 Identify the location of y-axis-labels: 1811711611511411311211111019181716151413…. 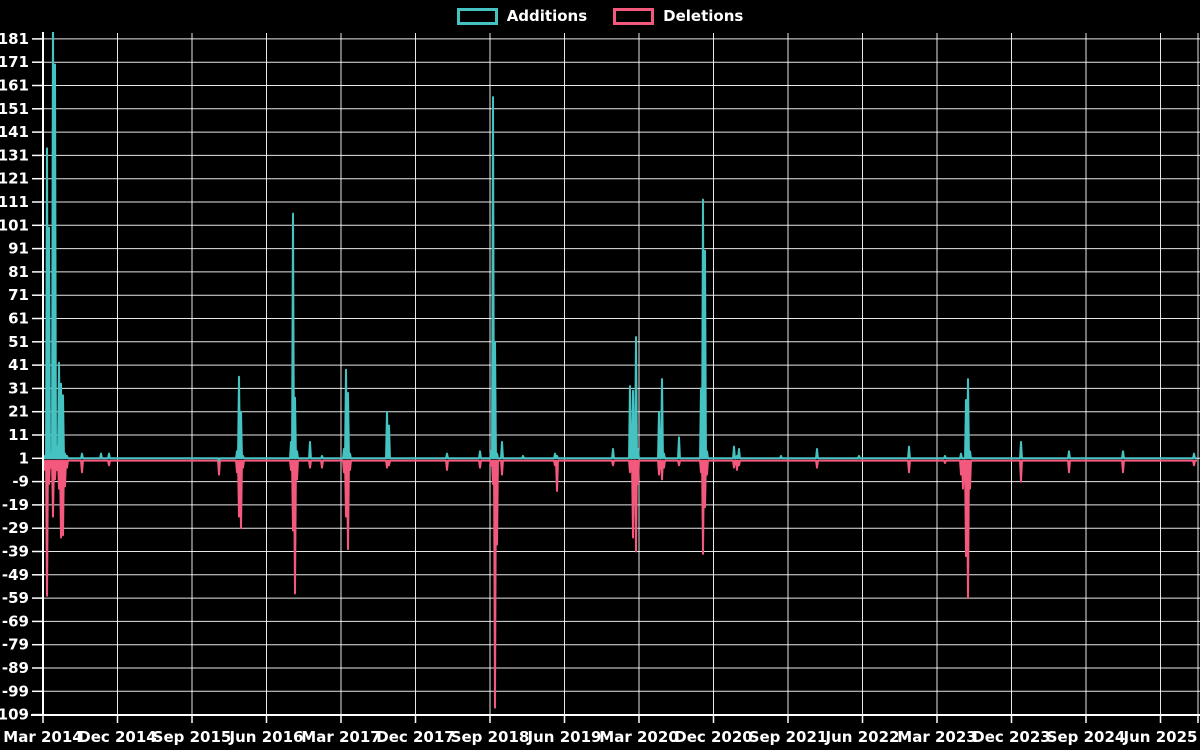
(14, 377).